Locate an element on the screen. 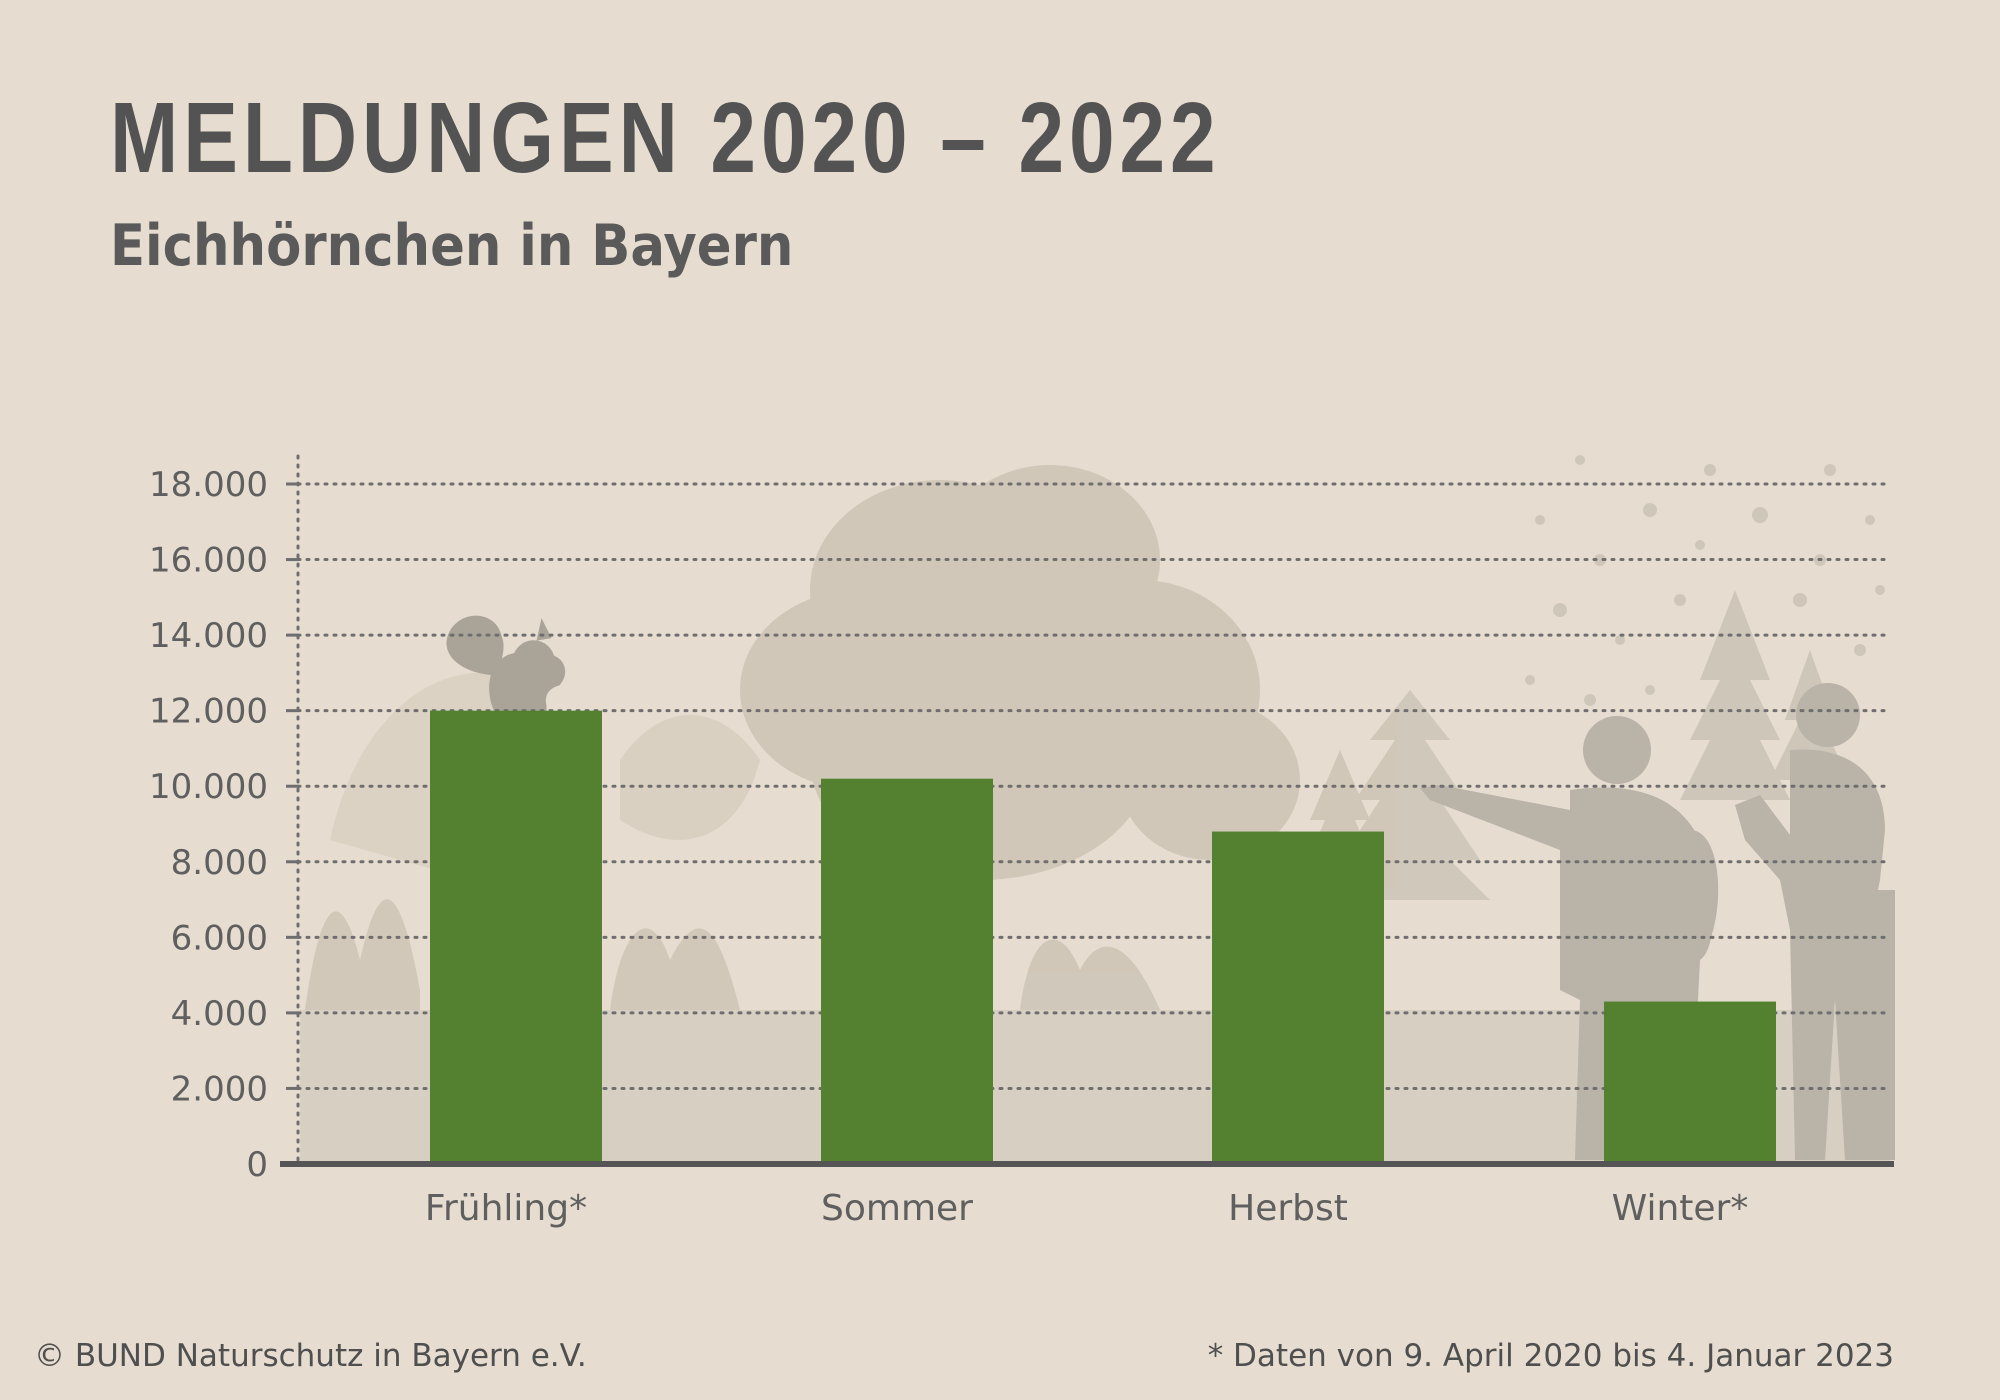  chart-subtitle: Eichhörnchen in Bayern is located at coordinates (452, 246).